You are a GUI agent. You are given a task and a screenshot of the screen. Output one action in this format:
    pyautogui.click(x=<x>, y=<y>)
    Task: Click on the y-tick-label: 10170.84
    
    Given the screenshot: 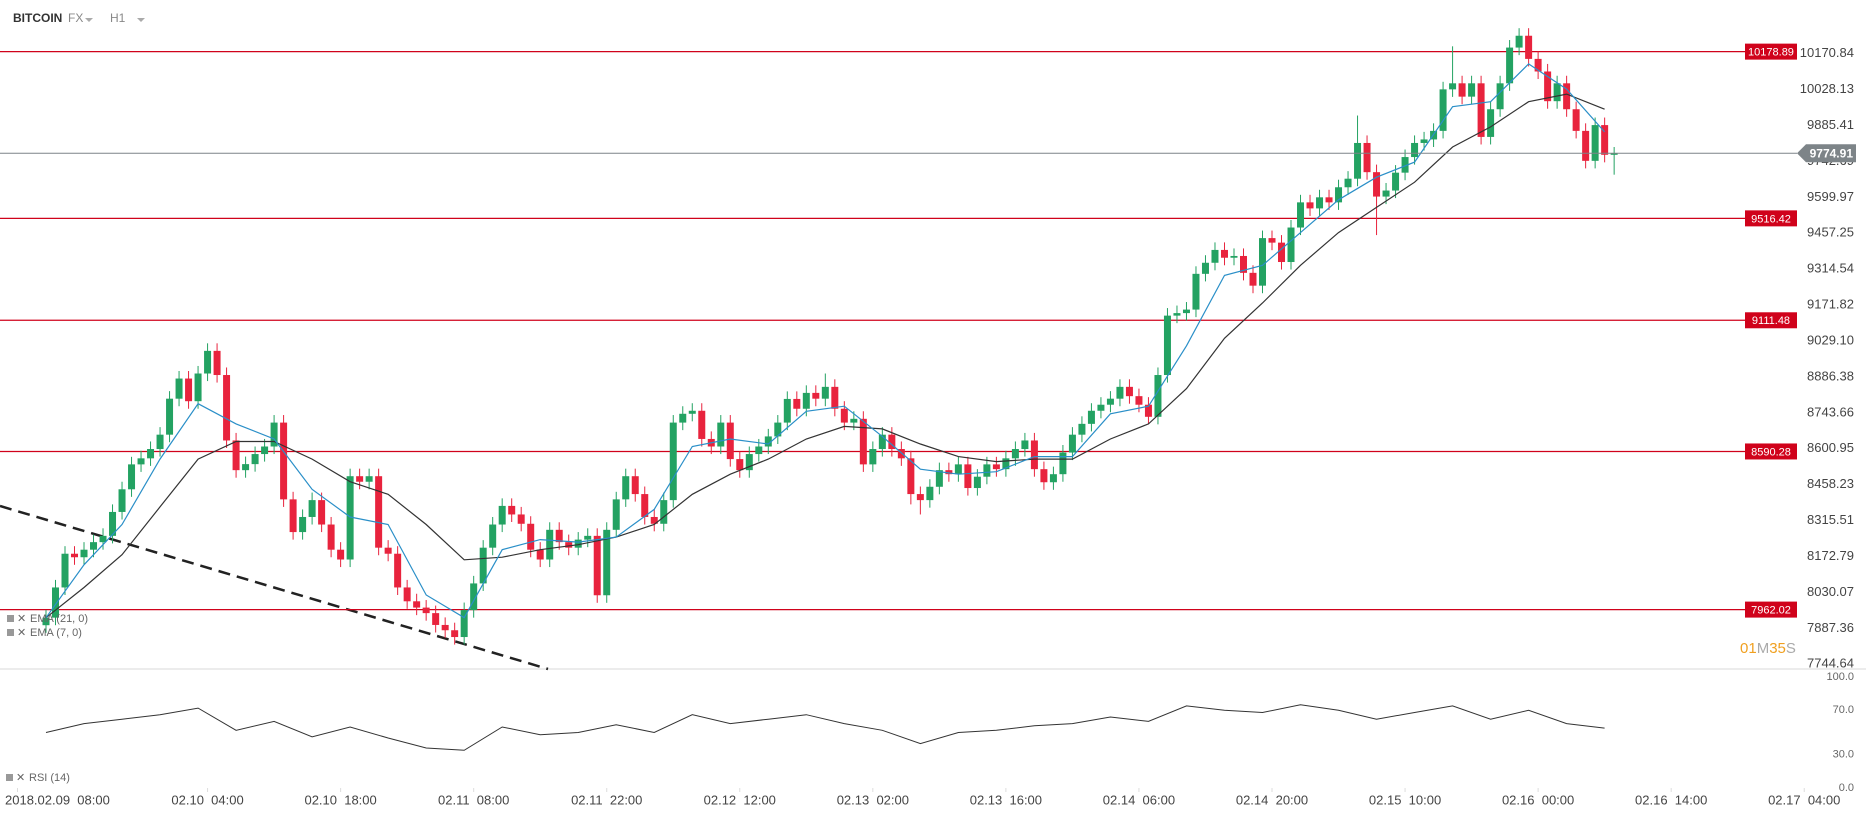 What is the action you would take?
    pyautogui.click(x=1827, y=52)
    